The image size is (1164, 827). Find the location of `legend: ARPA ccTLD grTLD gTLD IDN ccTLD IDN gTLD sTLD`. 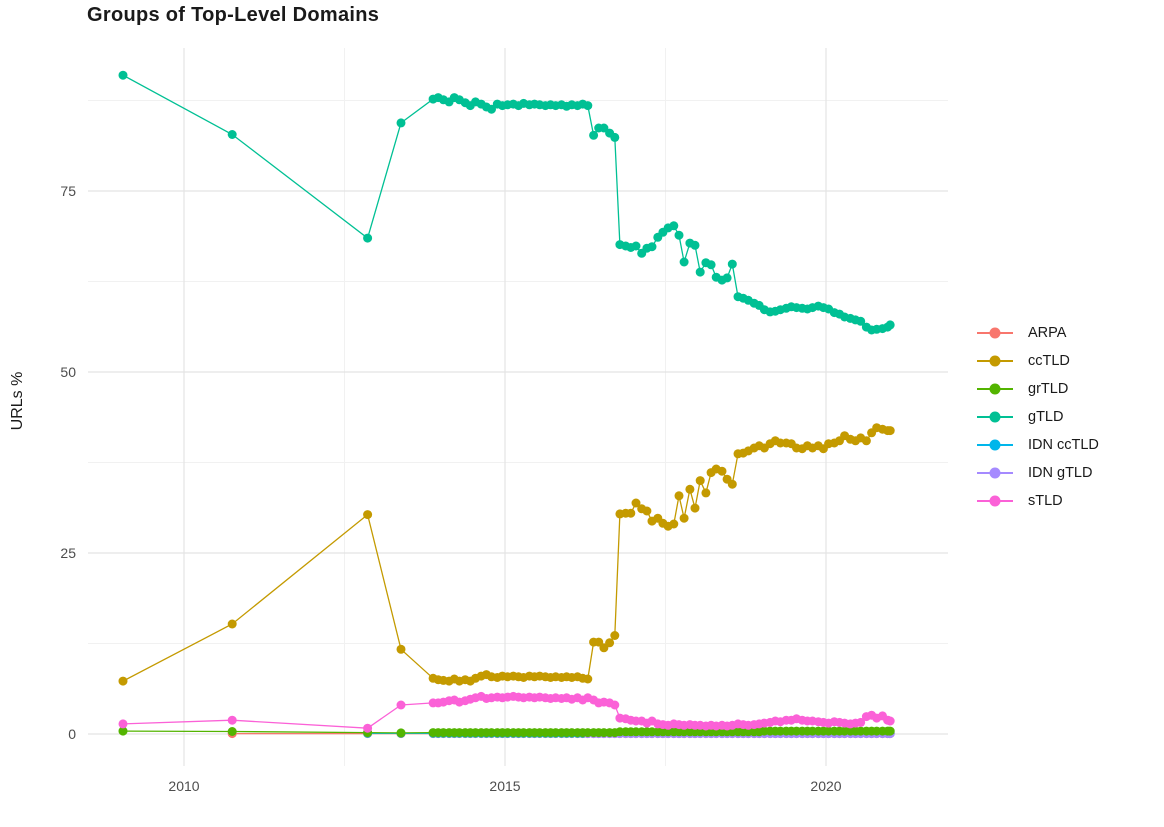

legend: ARPA ccTLD grTLD gTLD IDN ccTLD IDN gTLD sTLD is located at coordinates (1037, 417).